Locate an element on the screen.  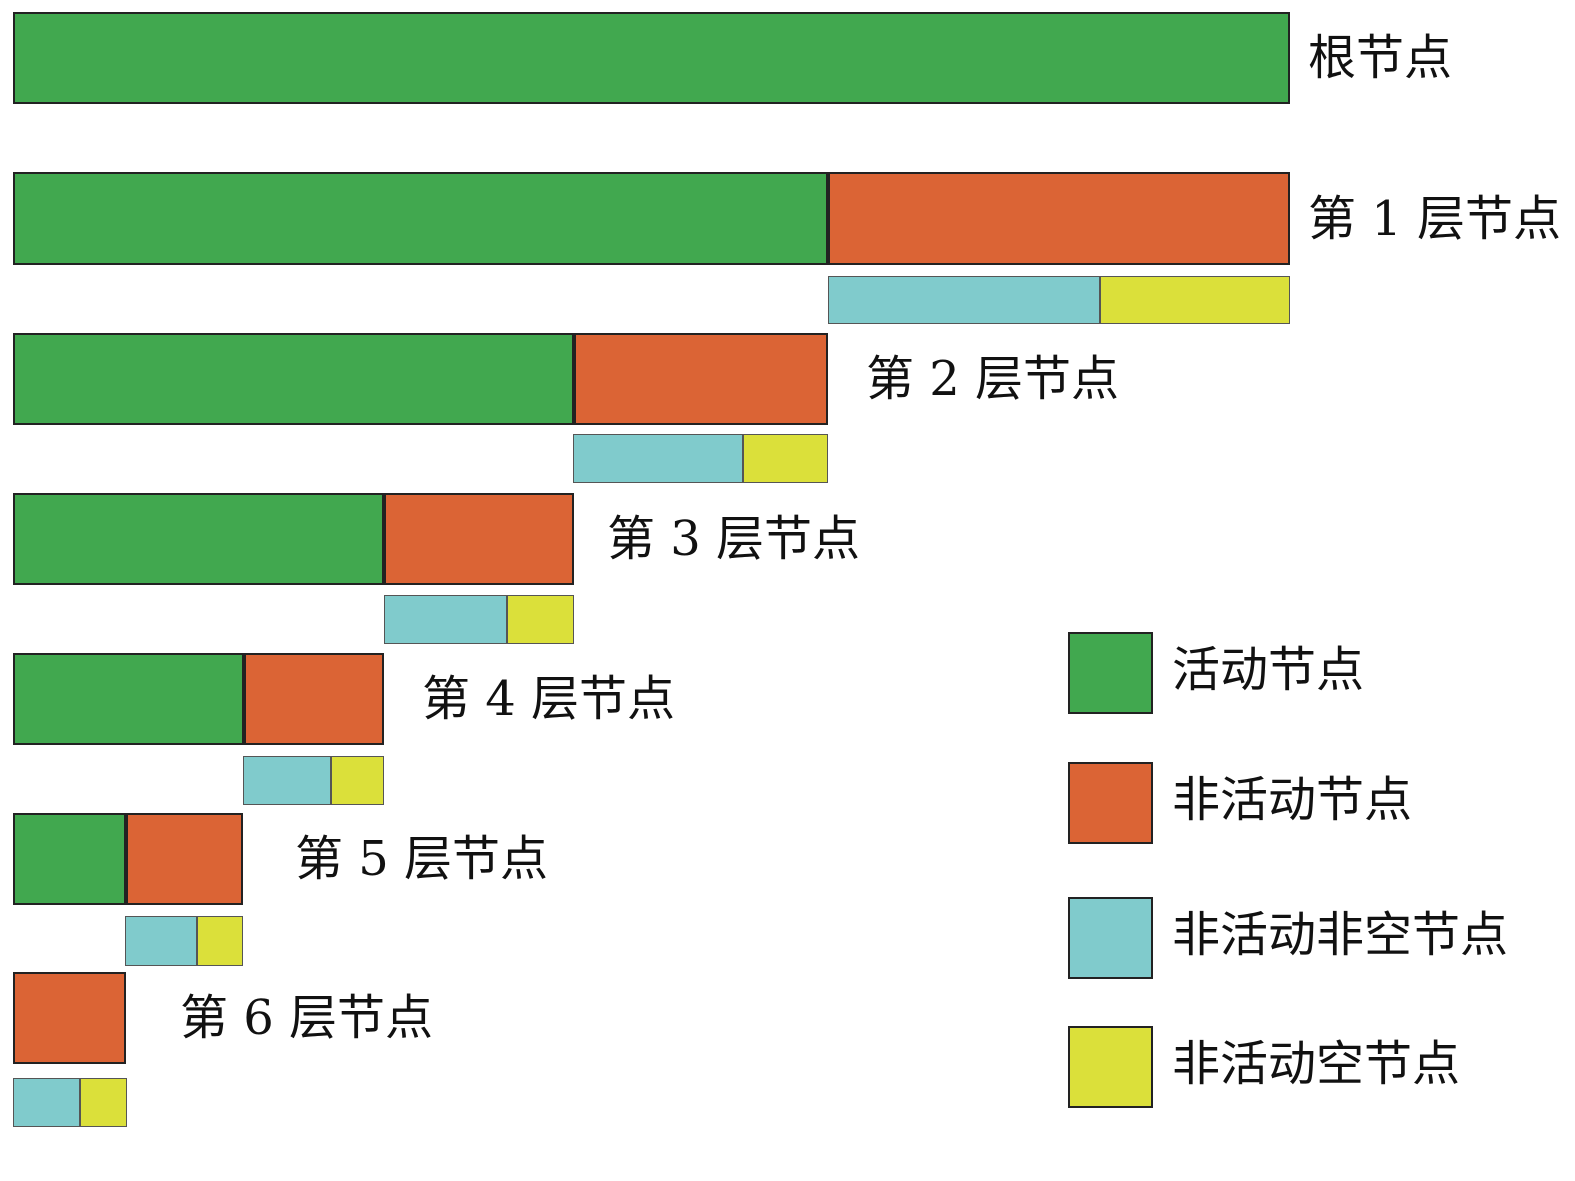
legend-swatch-inactive is located at coordinates (1110, 803).